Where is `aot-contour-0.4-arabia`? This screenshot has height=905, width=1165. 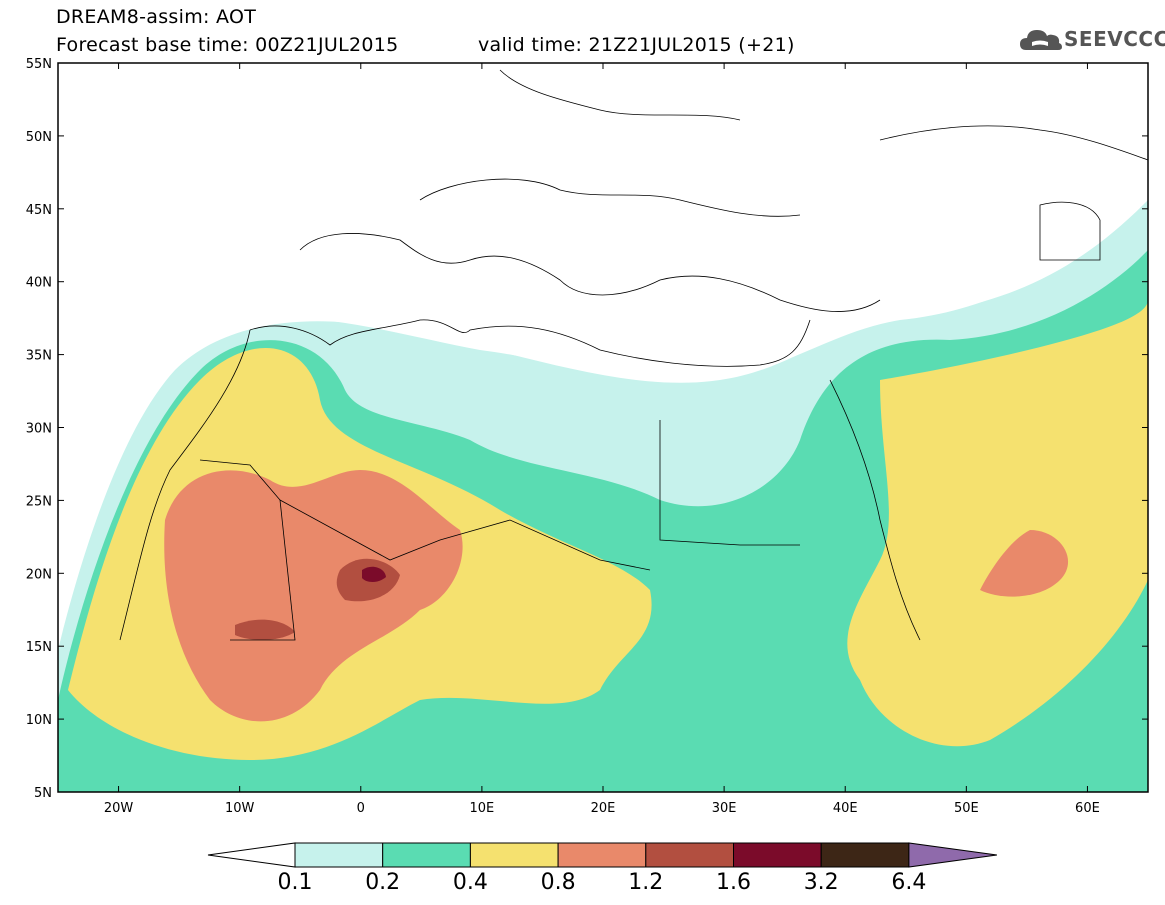
aot-contour-0.4-arabia is located at coordinates (997, 523).